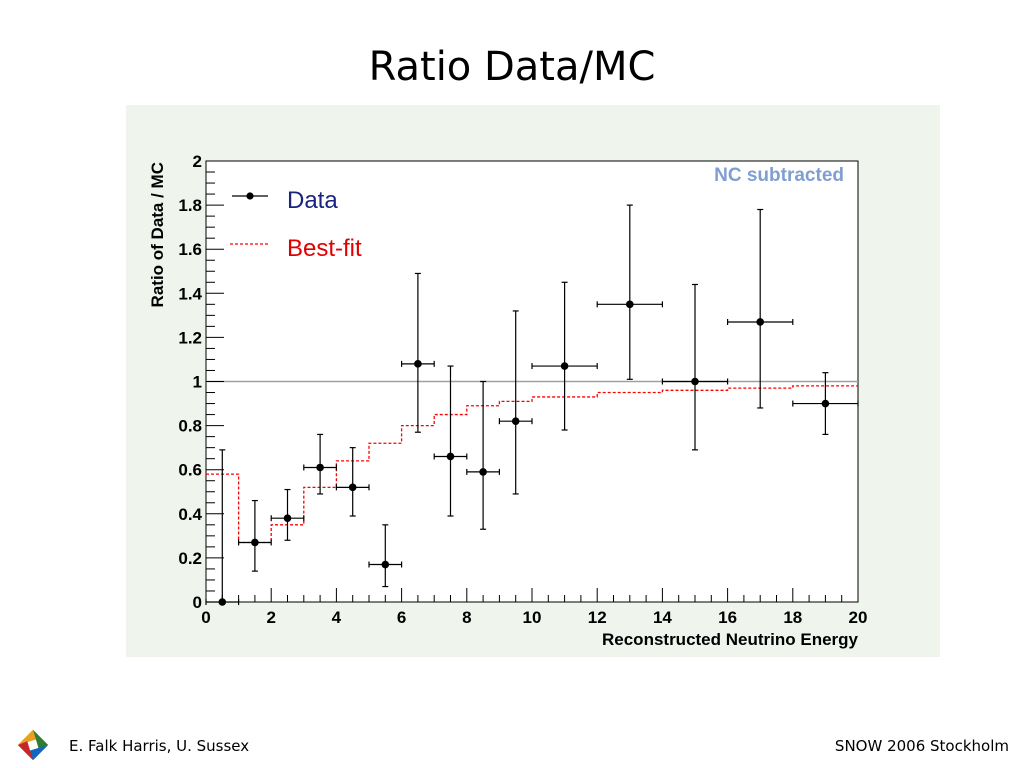 Image resolution: width=1024 pixels, height=768 pixels. What do you see at coordinates (190, 514) in the screenshot?
I see `y-tick-label: 0.4` at bounding box center [190, 514].